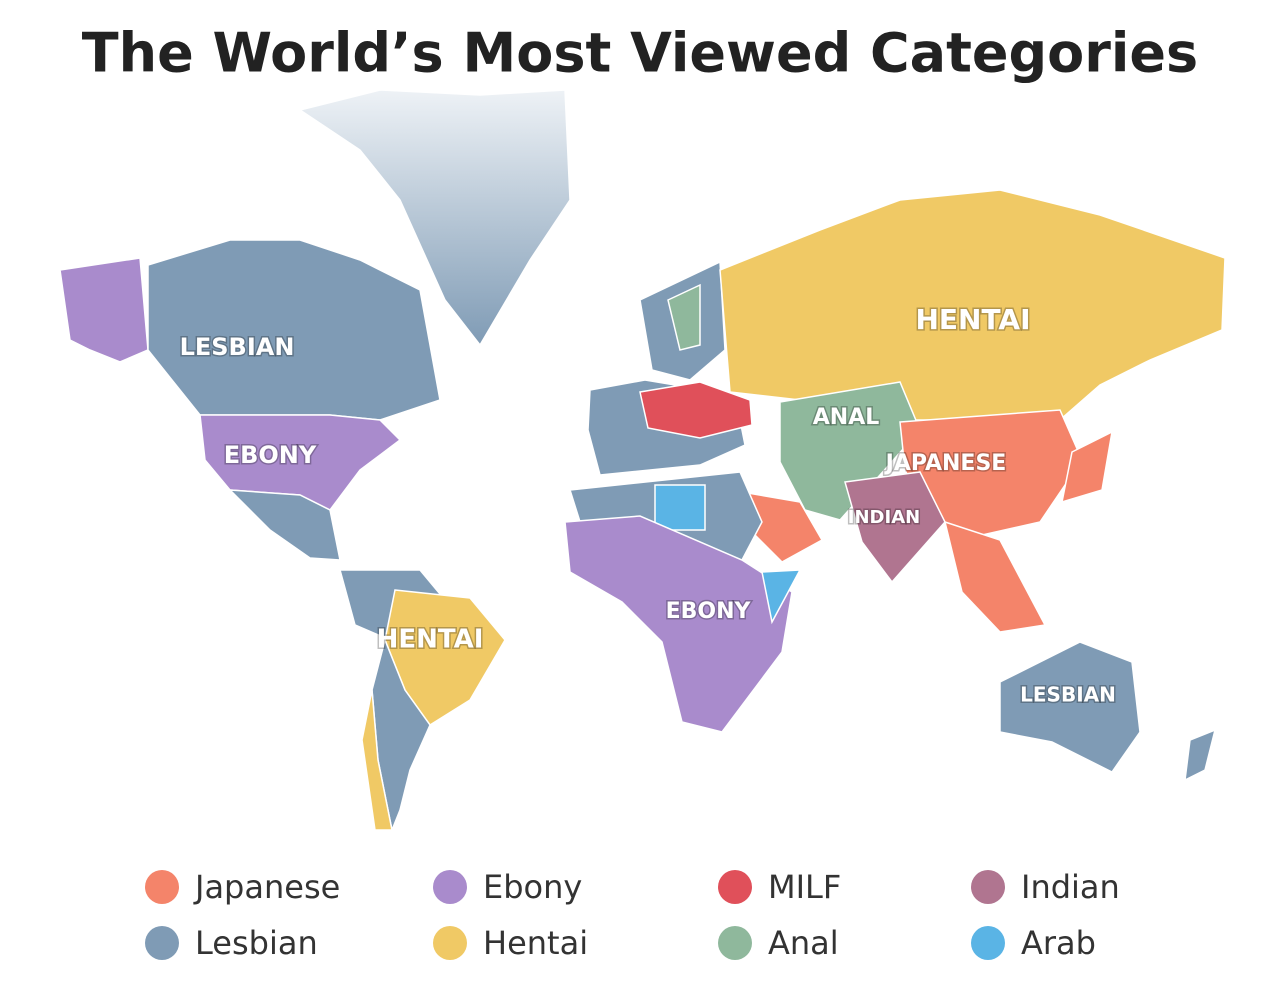 The width and height of the screenshot is (1280, 999). What do you see at coordinates (256, 943) in the screenshot?
I see `legend-label: Lesbian` at bounding box center [256, 943].